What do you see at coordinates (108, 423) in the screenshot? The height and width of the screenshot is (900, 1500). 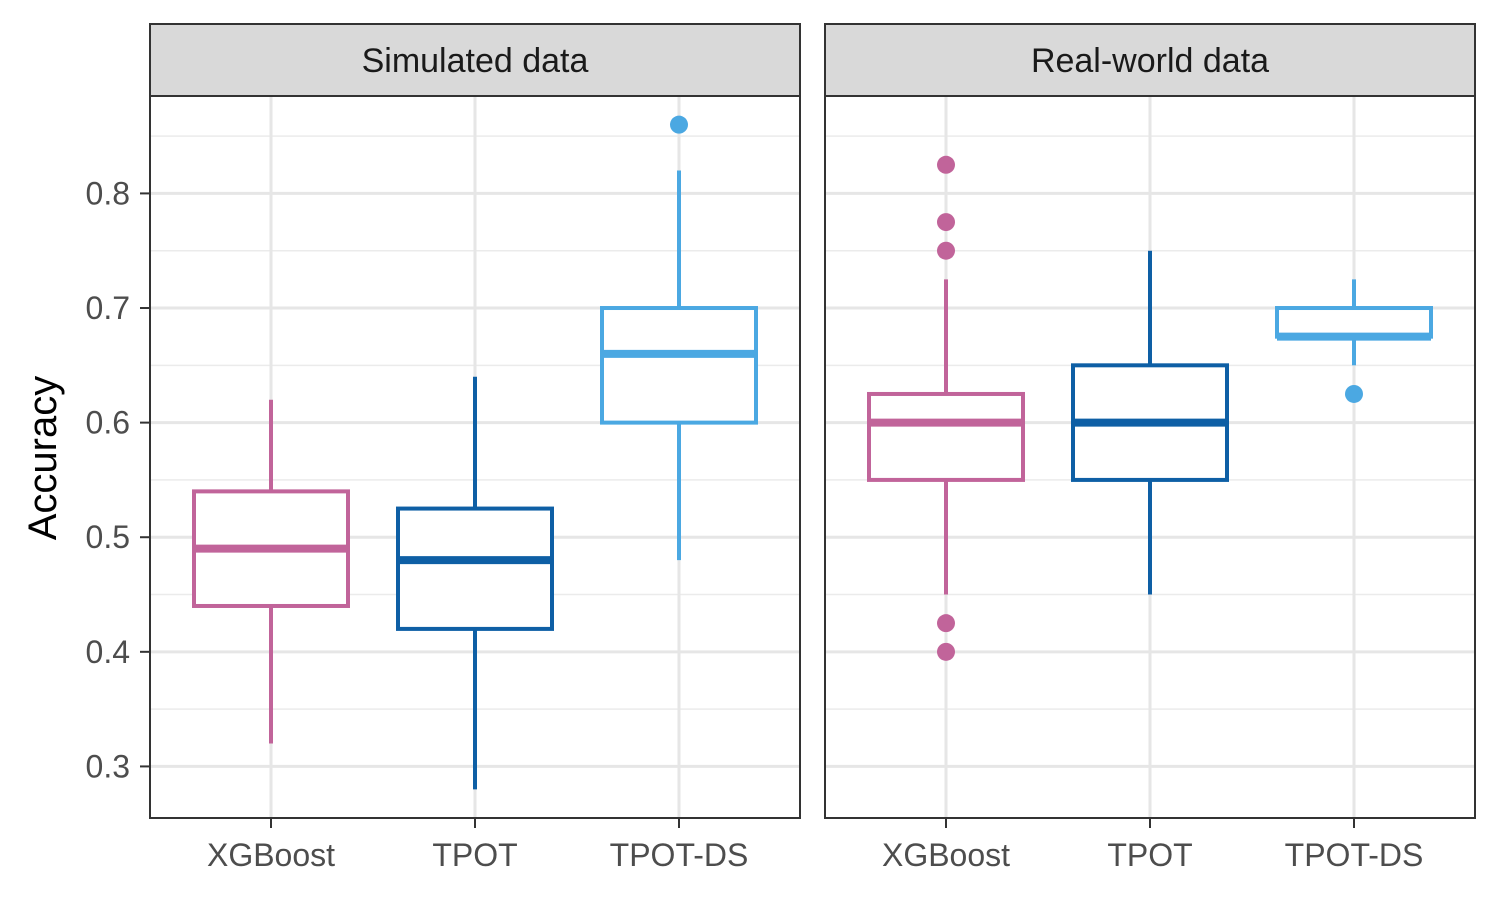 I see `y-tick-label: 0.6` at bounding box center [108, 423].